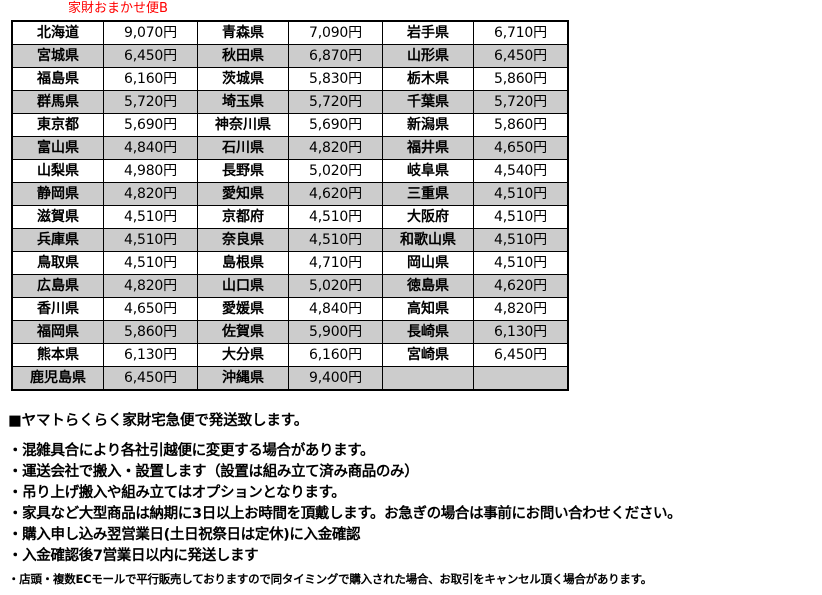  I want to click on price-cell: 4,840円, so click(150, 148).